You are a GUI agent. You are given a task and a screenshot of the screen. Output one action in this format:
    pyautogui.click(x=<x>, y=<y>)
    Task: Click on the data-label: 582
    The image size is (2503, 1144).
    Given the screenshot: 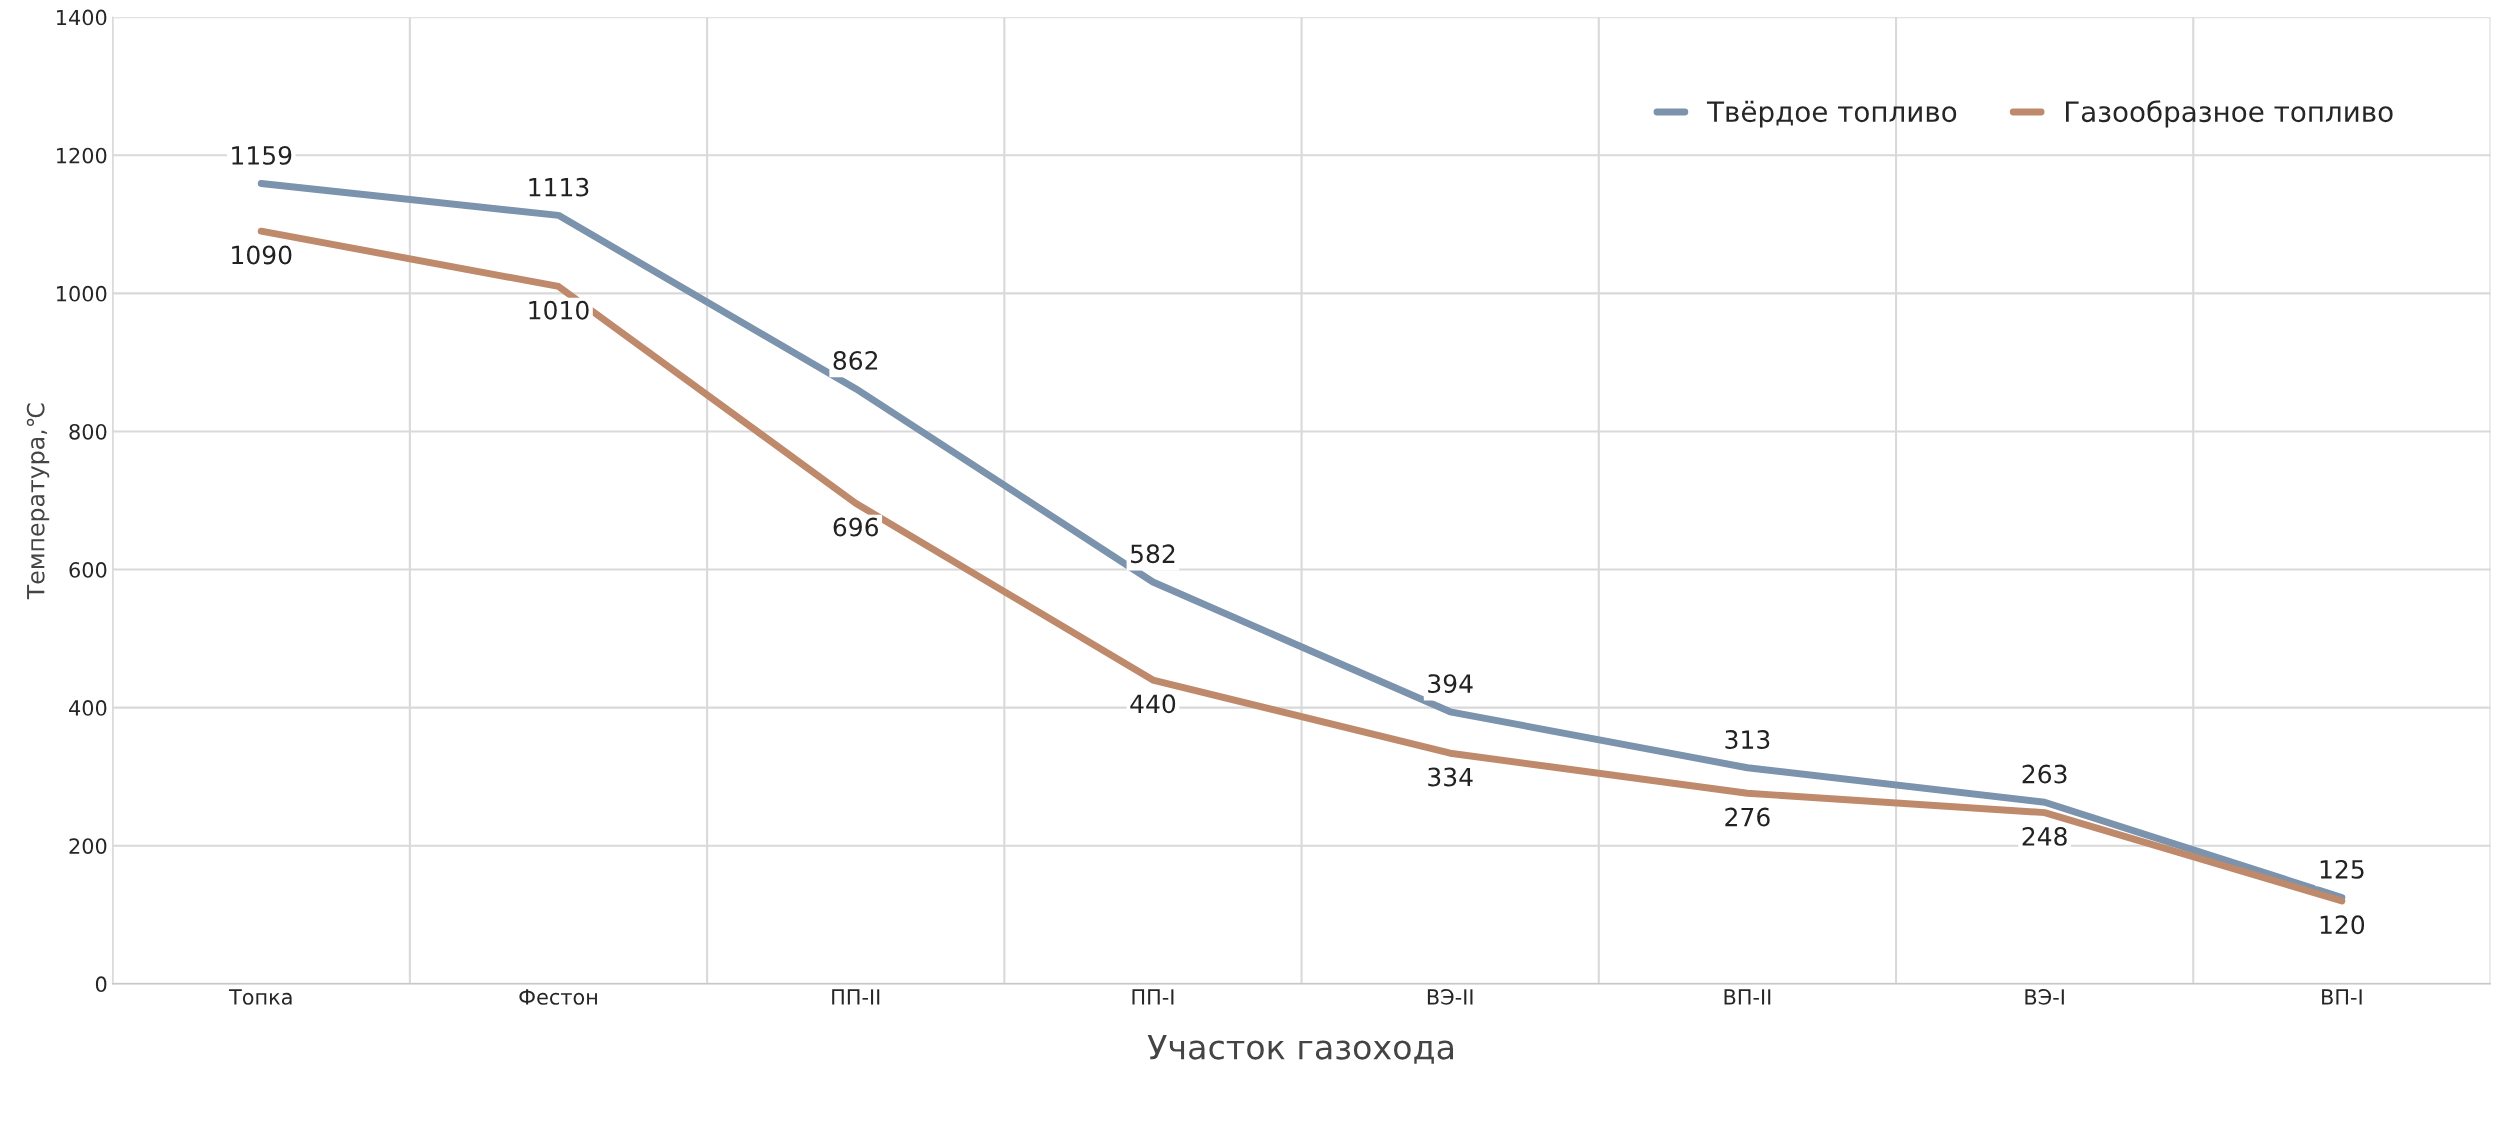 What is the action you would take?
    pyautogui.click(x=1153, y=554)
    